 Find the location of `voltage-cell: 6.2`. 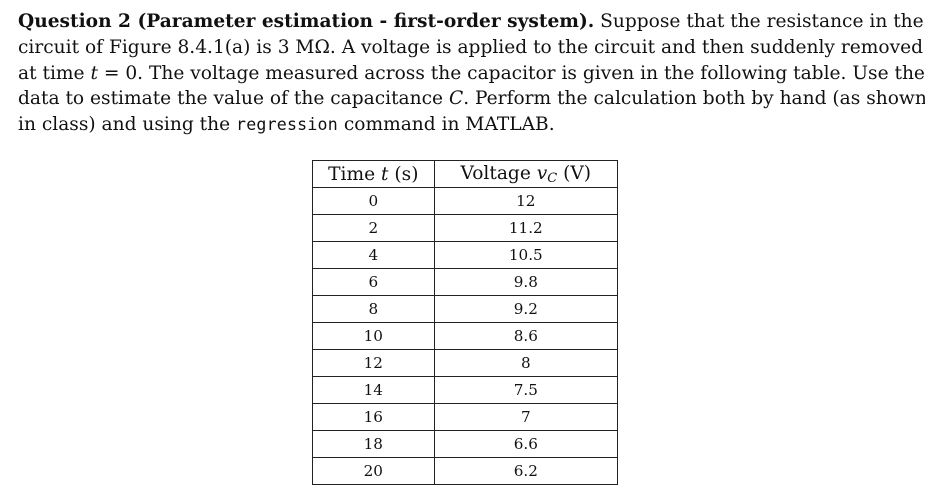

voltage-cell: 6.2 is located at coordinates (526, 471).